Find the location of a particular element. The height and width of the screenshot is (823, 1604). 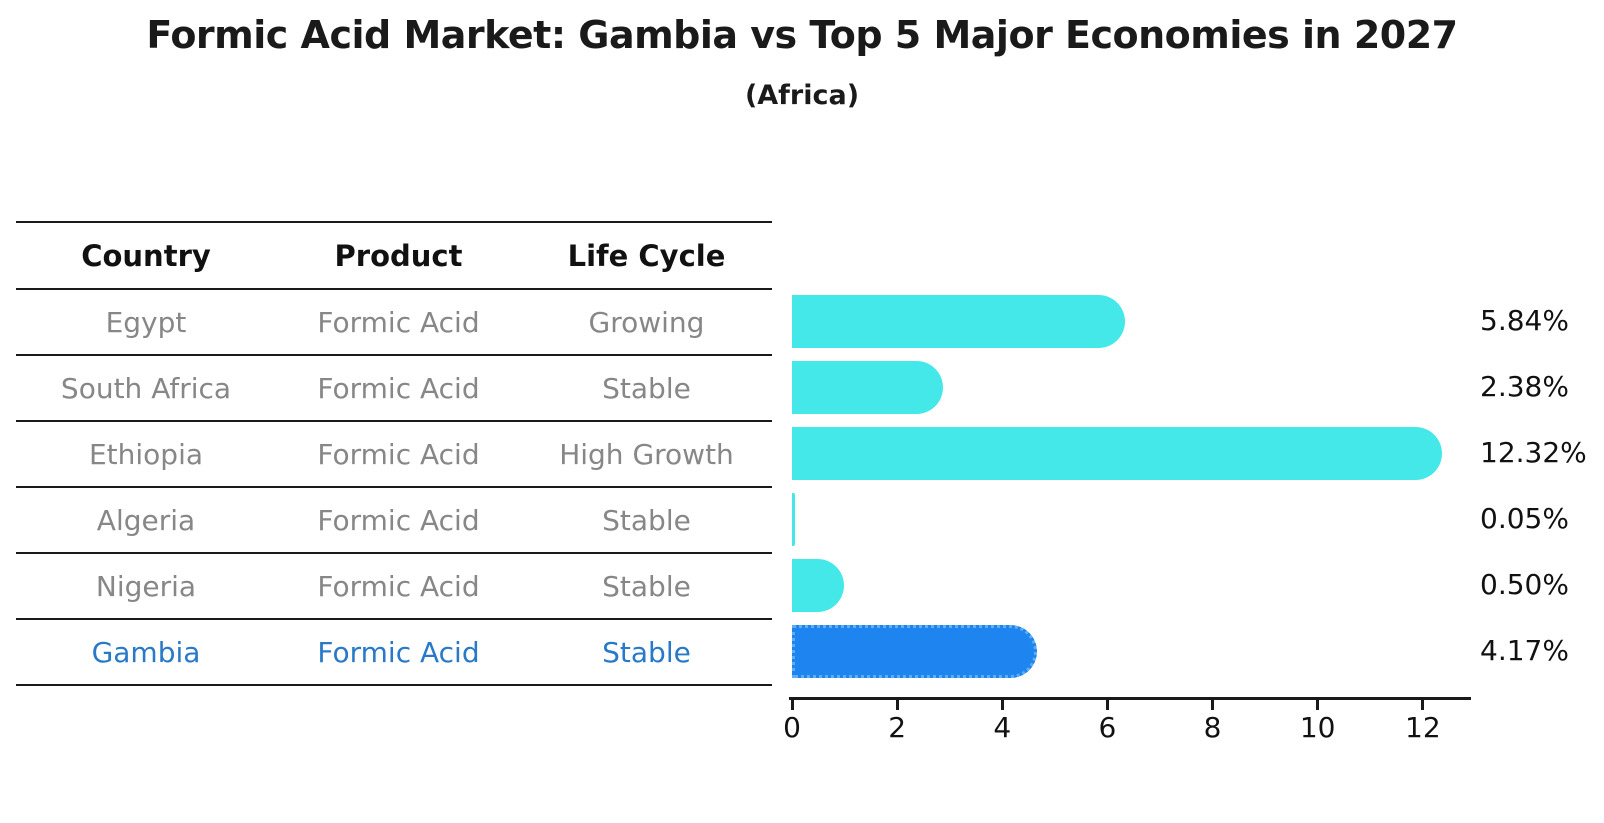

table-header-row: Country Product Life Cycle is located at coordinates (394, 255).